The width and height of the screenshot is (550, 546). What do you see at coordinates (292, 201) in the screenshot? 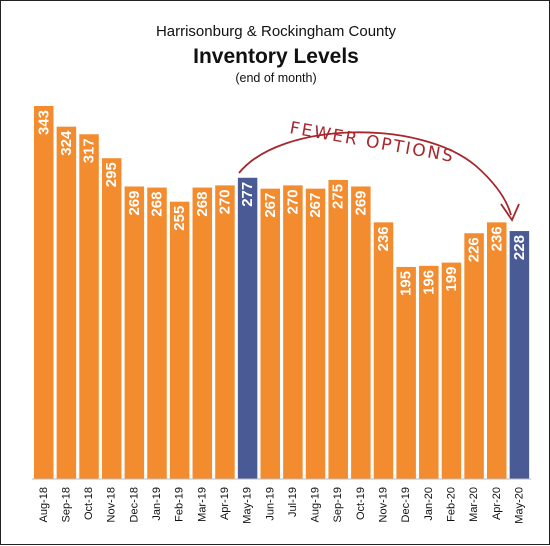
I see `data-label-jul-19: 270` at bounding box center [292, 201].